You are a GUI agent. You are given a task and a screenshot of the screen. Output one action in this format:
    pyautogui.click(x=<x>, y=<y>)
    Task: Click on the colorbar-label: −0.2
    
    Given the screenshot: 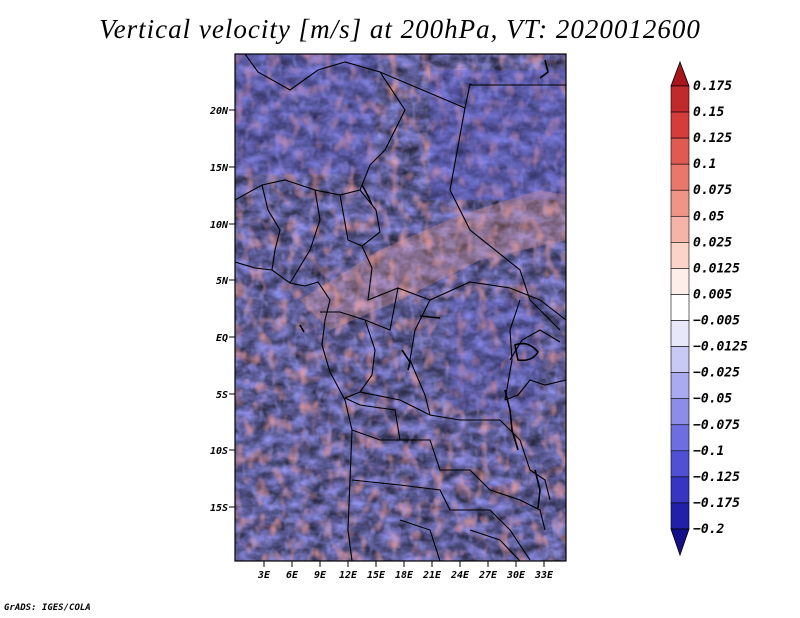 What is the action you would take?
    pyautogui.click(x=708, y=529)
    